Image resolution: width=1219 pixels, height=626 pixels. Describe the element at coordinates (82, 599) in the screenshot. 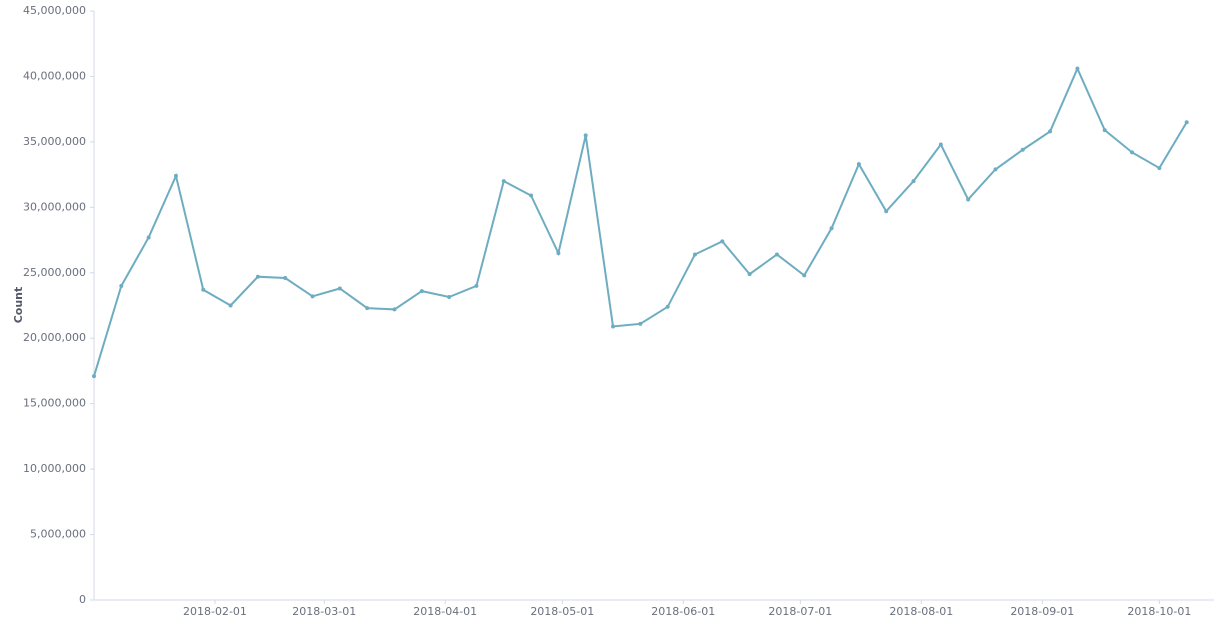

I see `y-tick-label: 0` at that location.